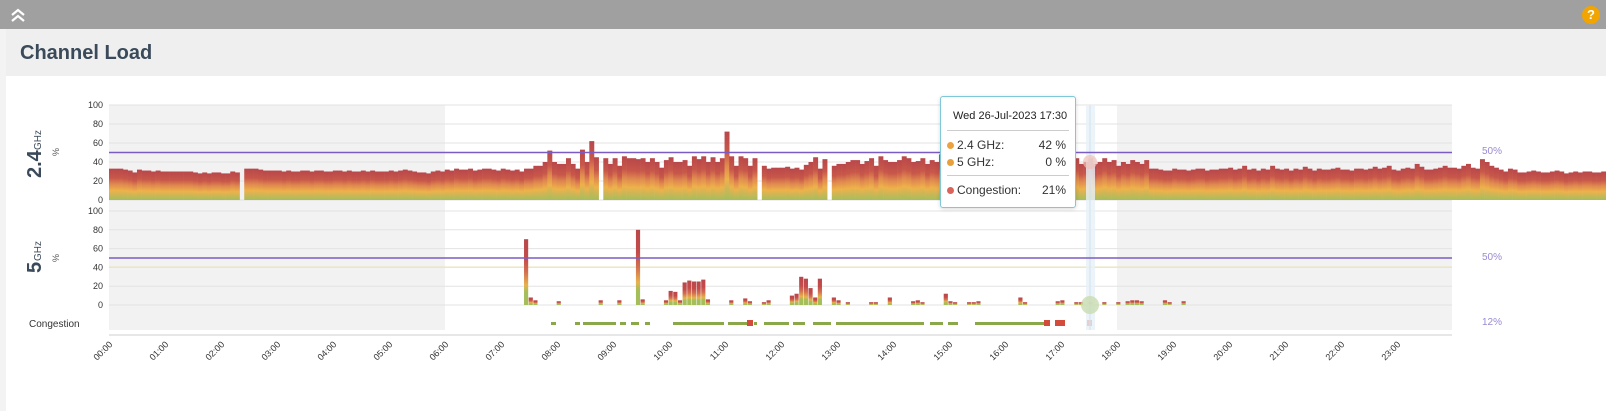 The image size is (1606, 411). Describe the element at coordinates (942, 350) in the screenshot. I see `x-tick-label: 15:00` at that location.